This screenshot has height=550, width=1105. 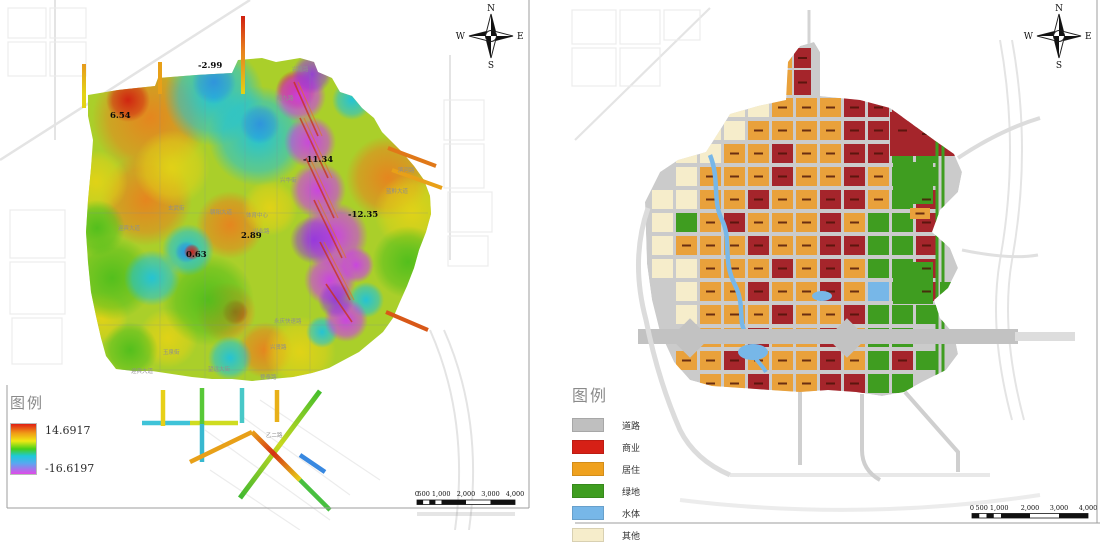 What do you see at coordinates (257, 215) in the screenshot?
I see `road-label: 体育中心` at bounding box center [257, 215].